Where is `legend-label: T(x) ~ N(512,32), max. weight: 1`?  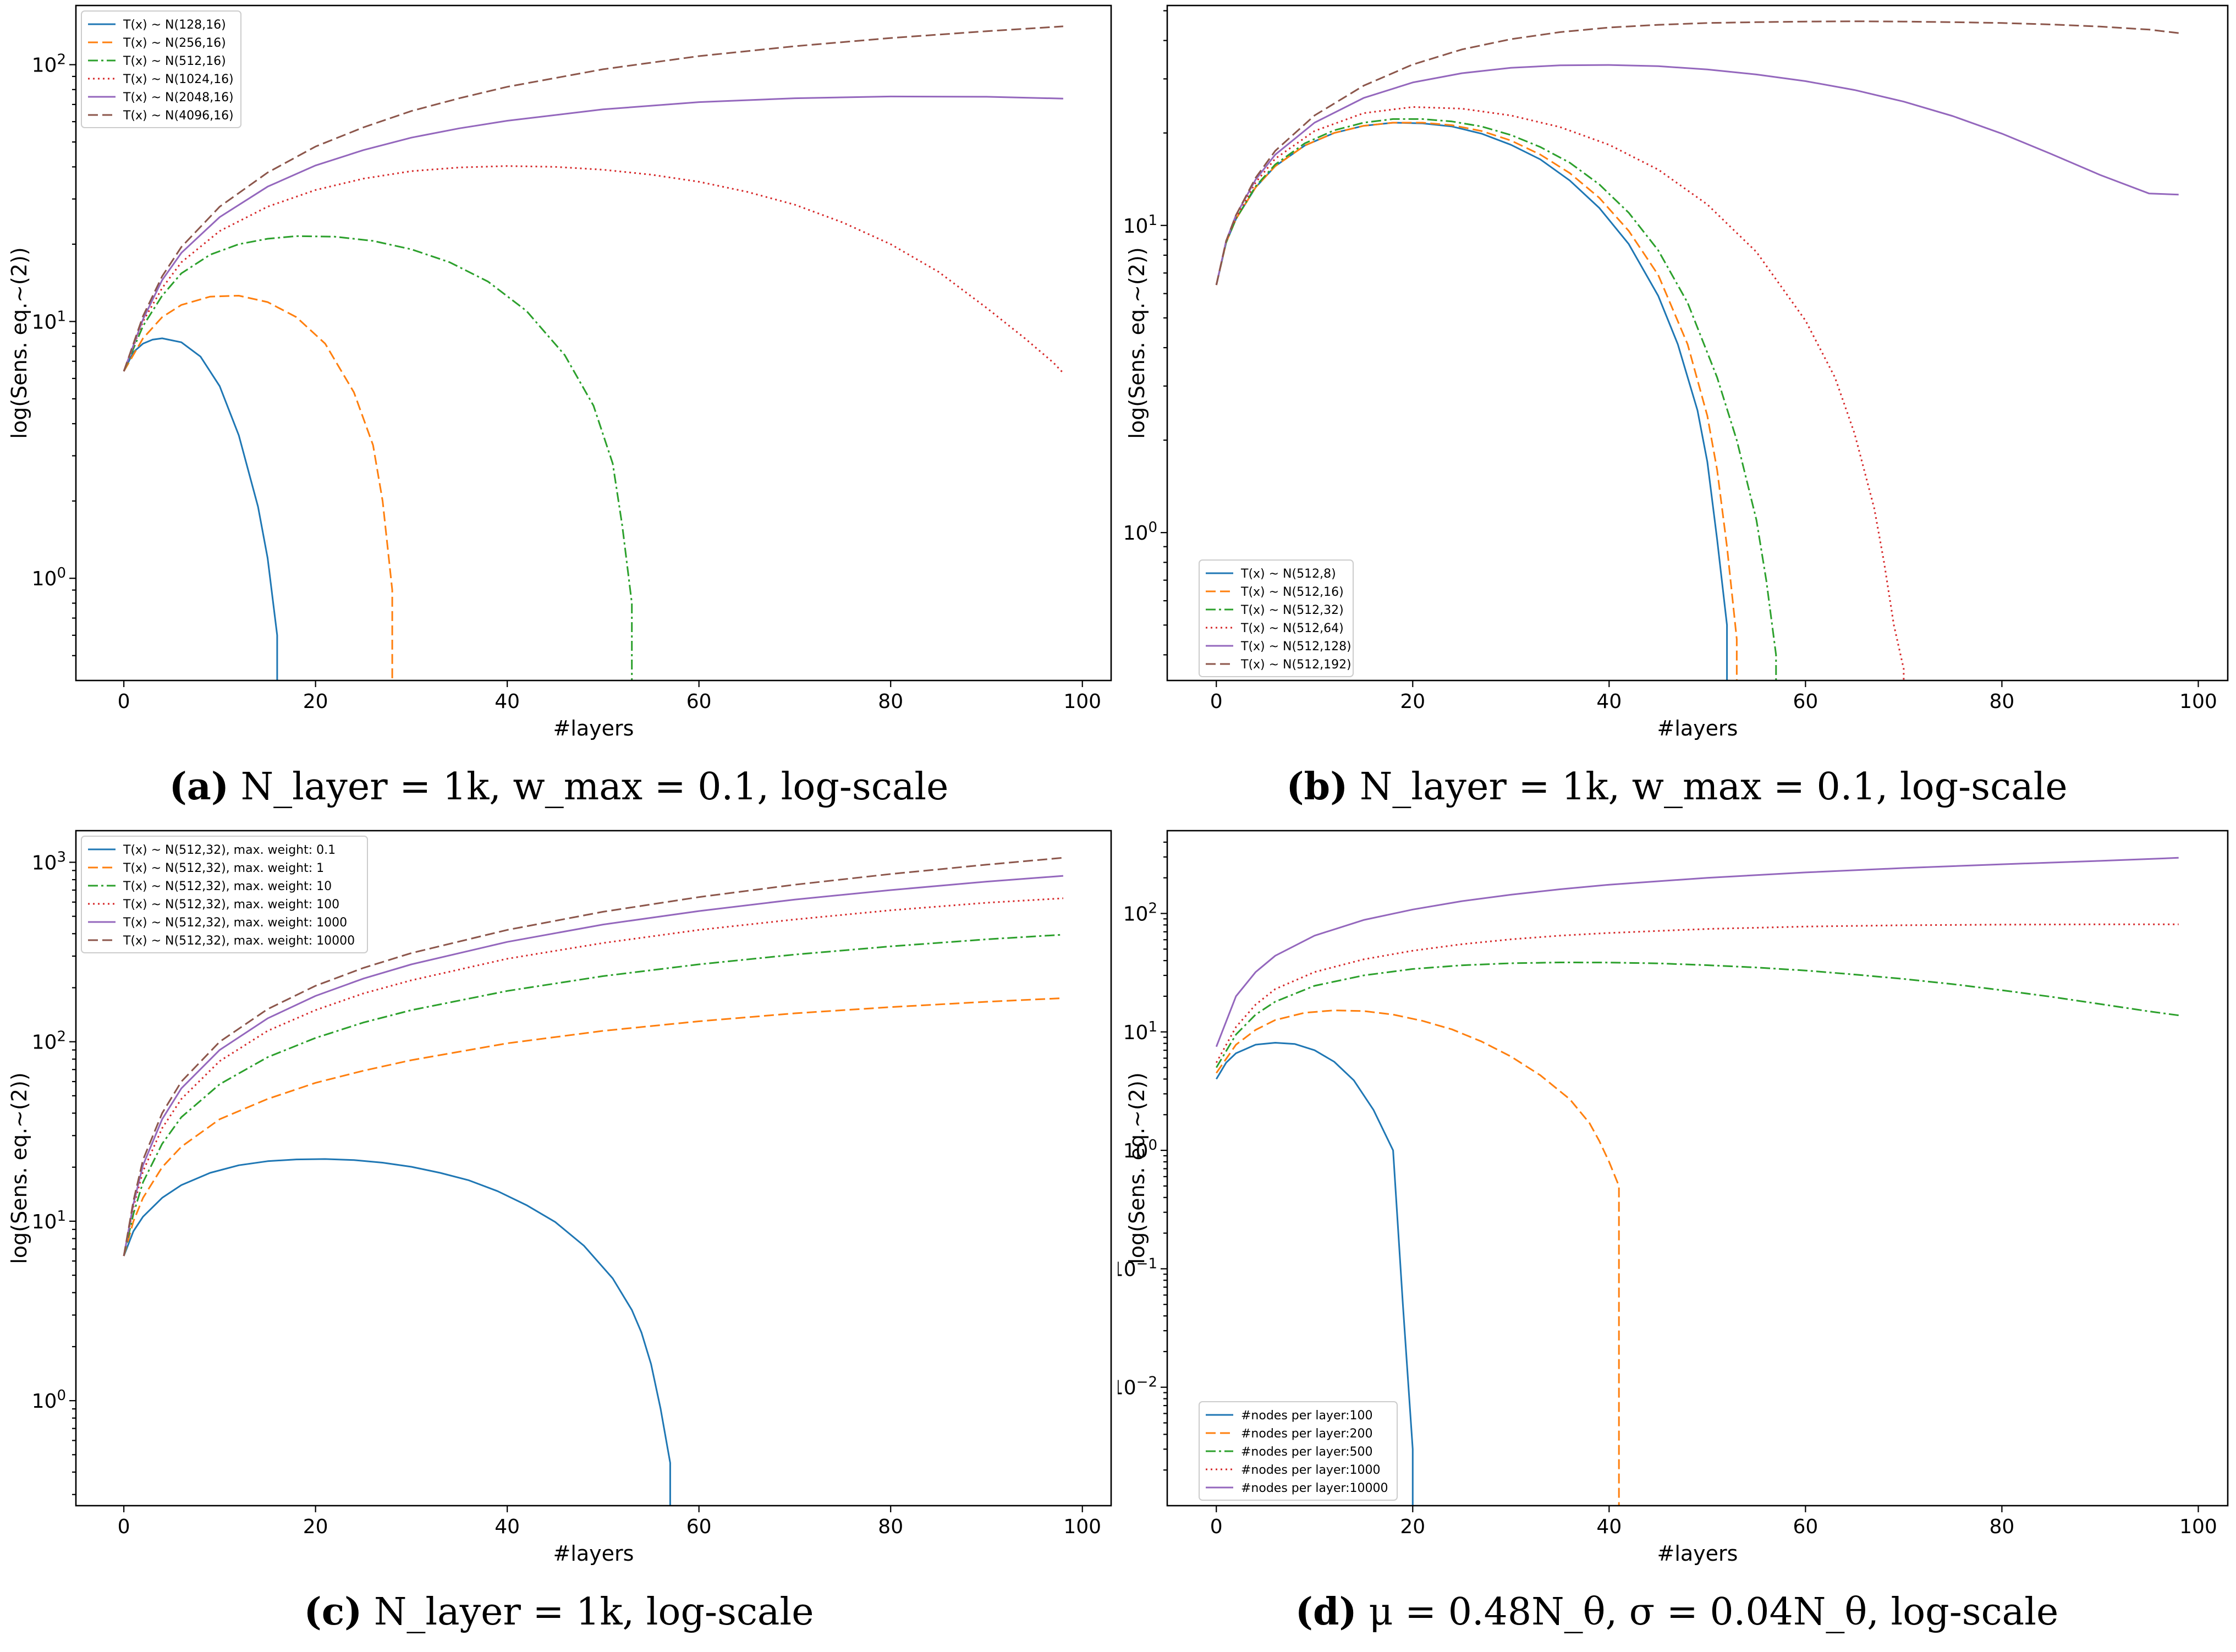 legend-label: T(x) ~ N(512,32), max. weight: 1 is located at coordinates (223, 868).